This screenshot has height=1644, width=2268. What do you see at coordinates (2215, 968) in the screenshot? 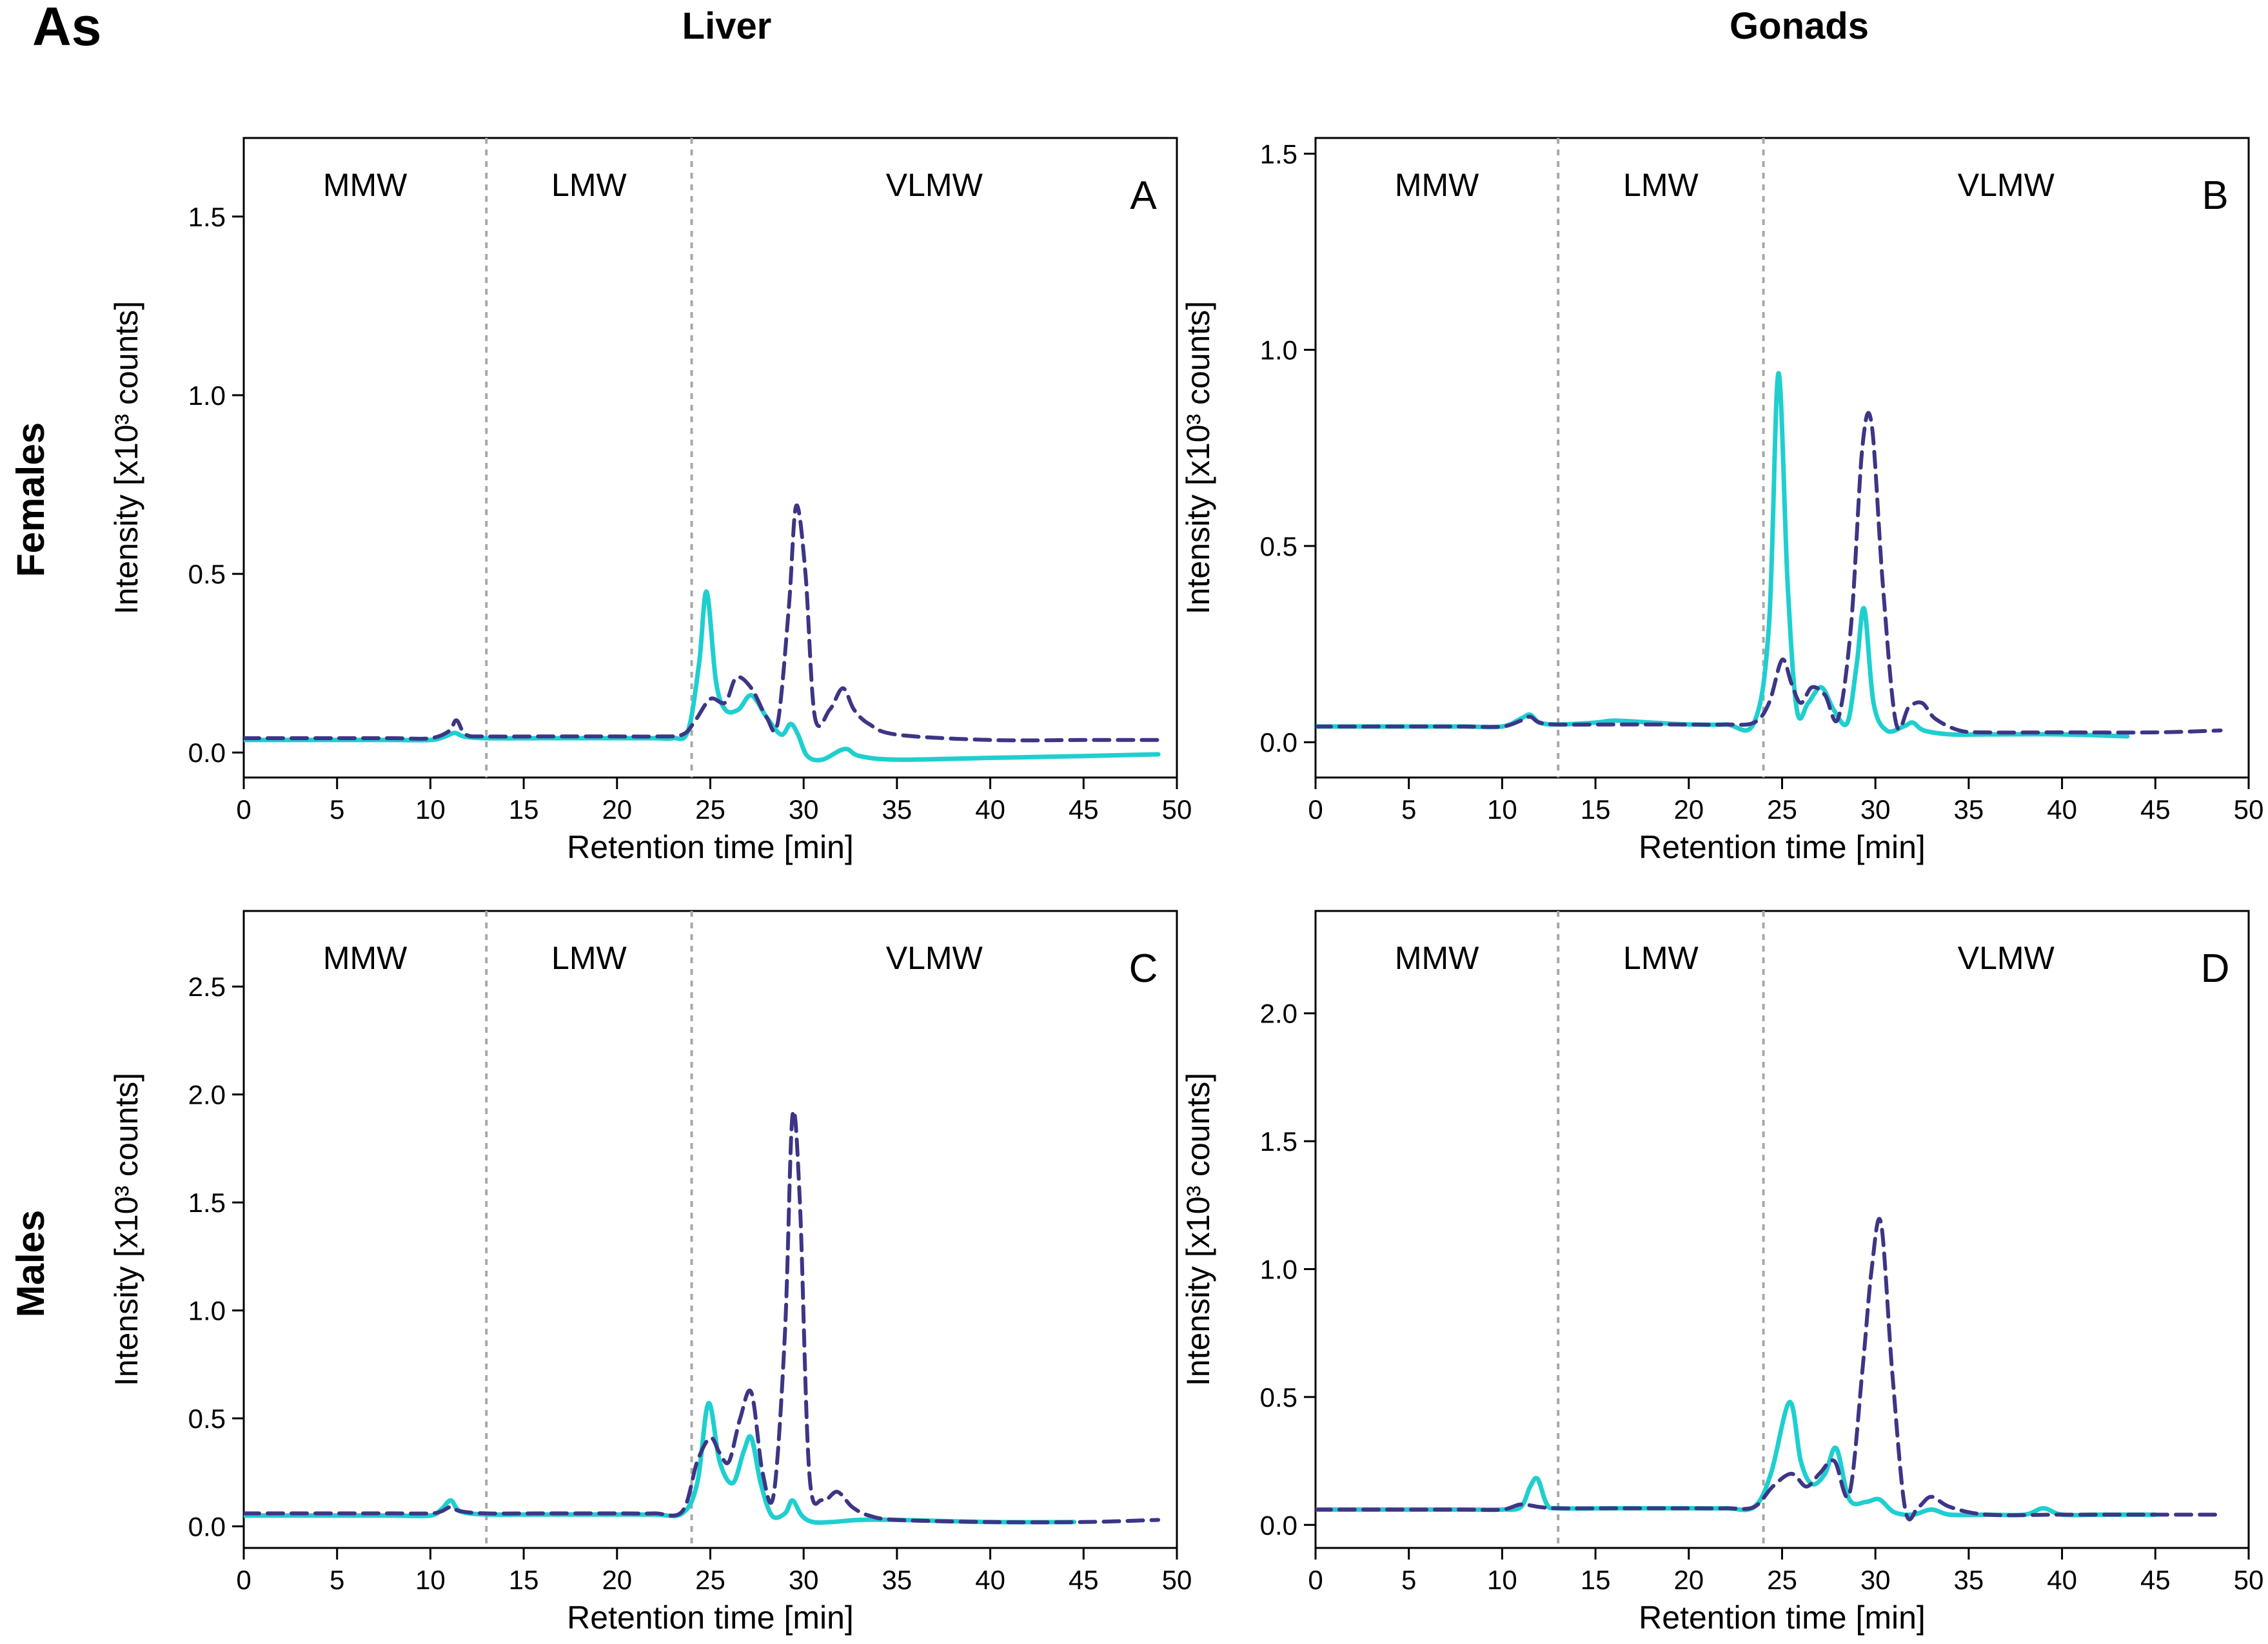
I see `panel-letter: D` at bounding box center [2215, 968].